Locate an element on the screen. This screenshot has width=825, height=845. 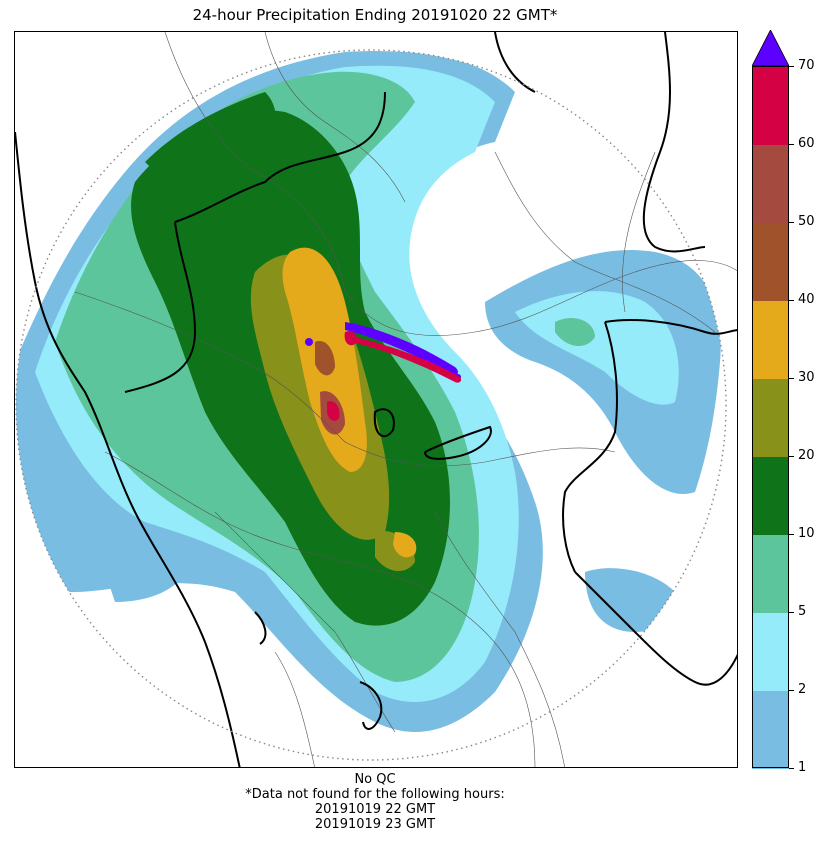
state-border-east-lake is located at coordinates (458, 442).